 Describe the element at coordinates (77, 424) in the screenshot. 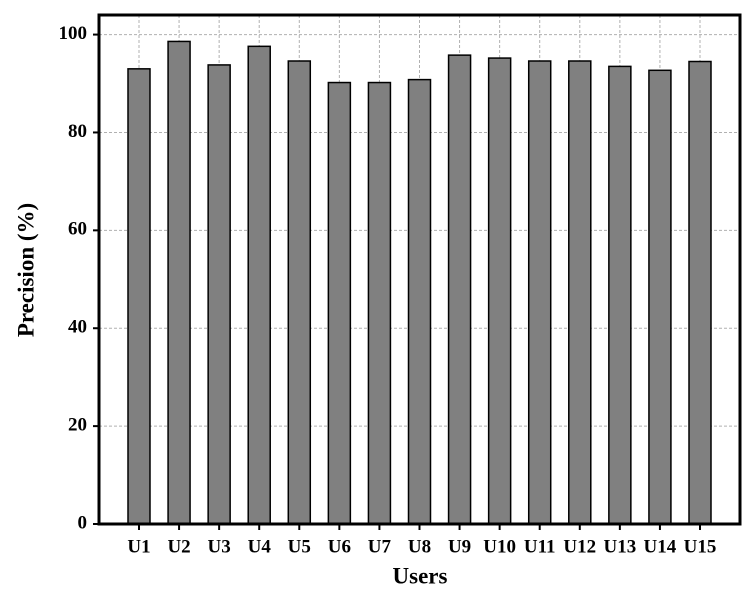

I see `y-tick-label: 20` at that location.